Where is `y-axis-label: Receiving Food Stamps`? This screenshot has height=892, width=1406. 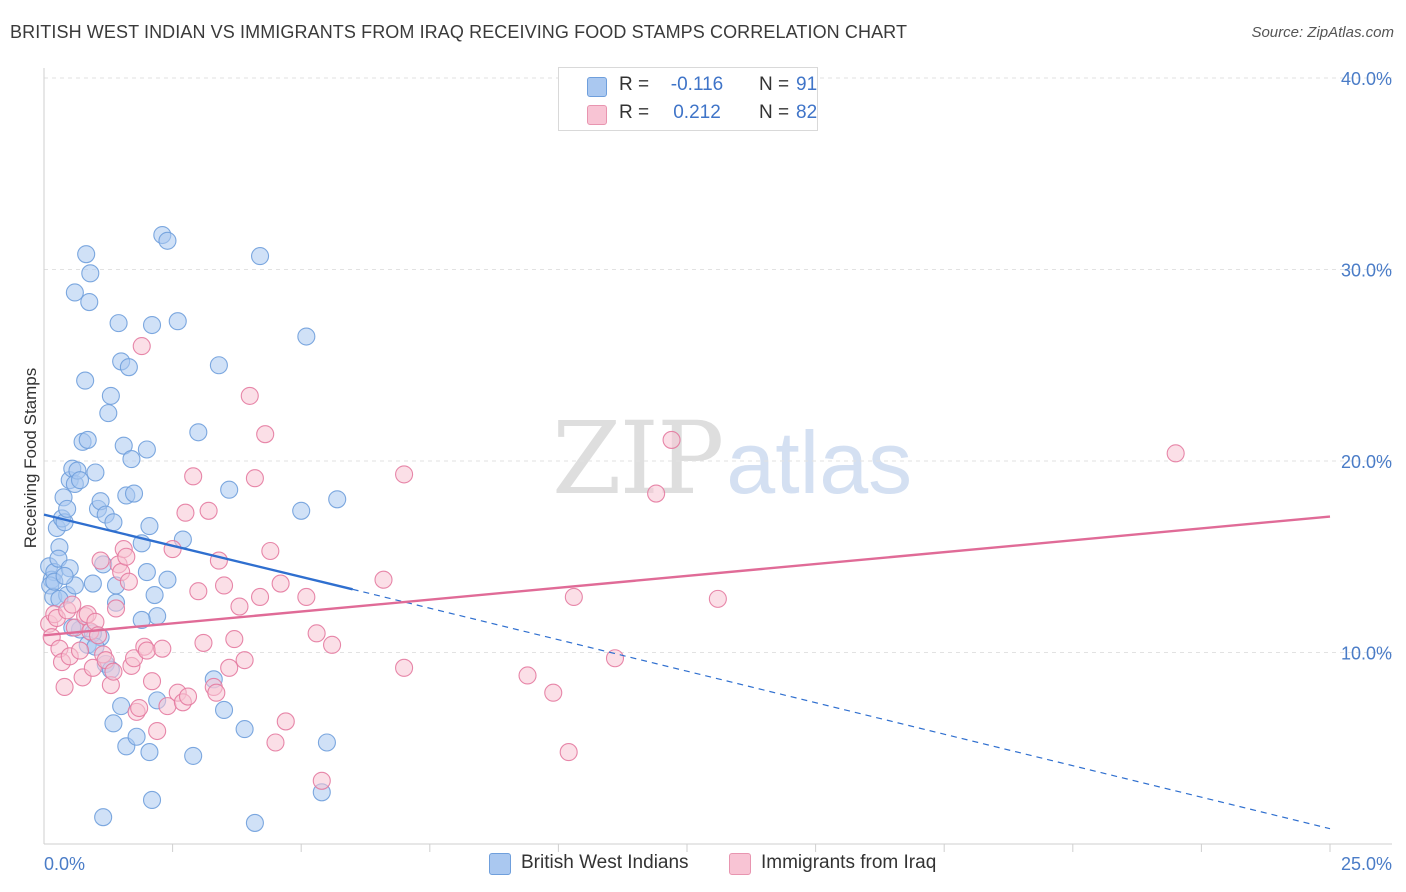 y-axis-label: Receiving Food Stamps is located at coordinates (30, 458).